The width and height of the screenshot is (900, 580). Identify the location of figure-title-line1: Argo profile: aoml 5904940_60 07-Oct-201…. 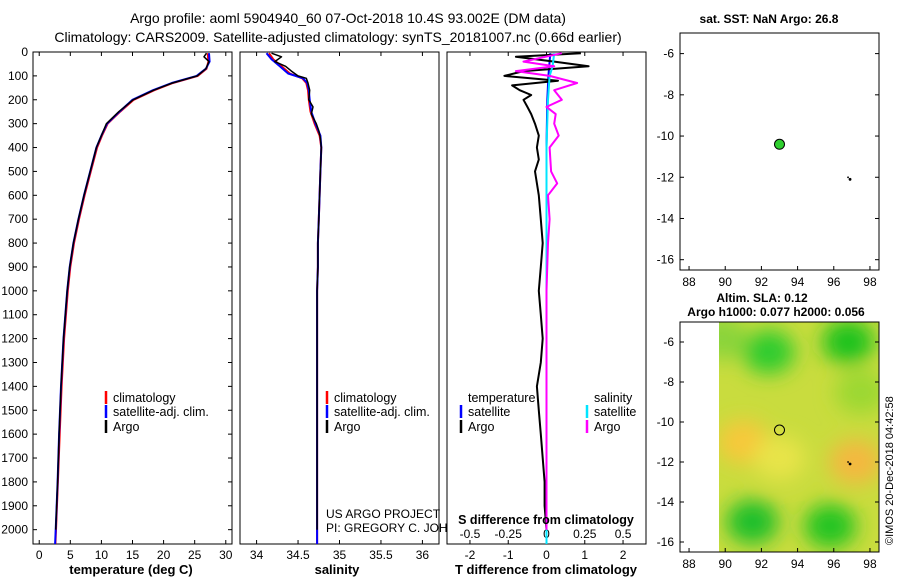
(348, 18).